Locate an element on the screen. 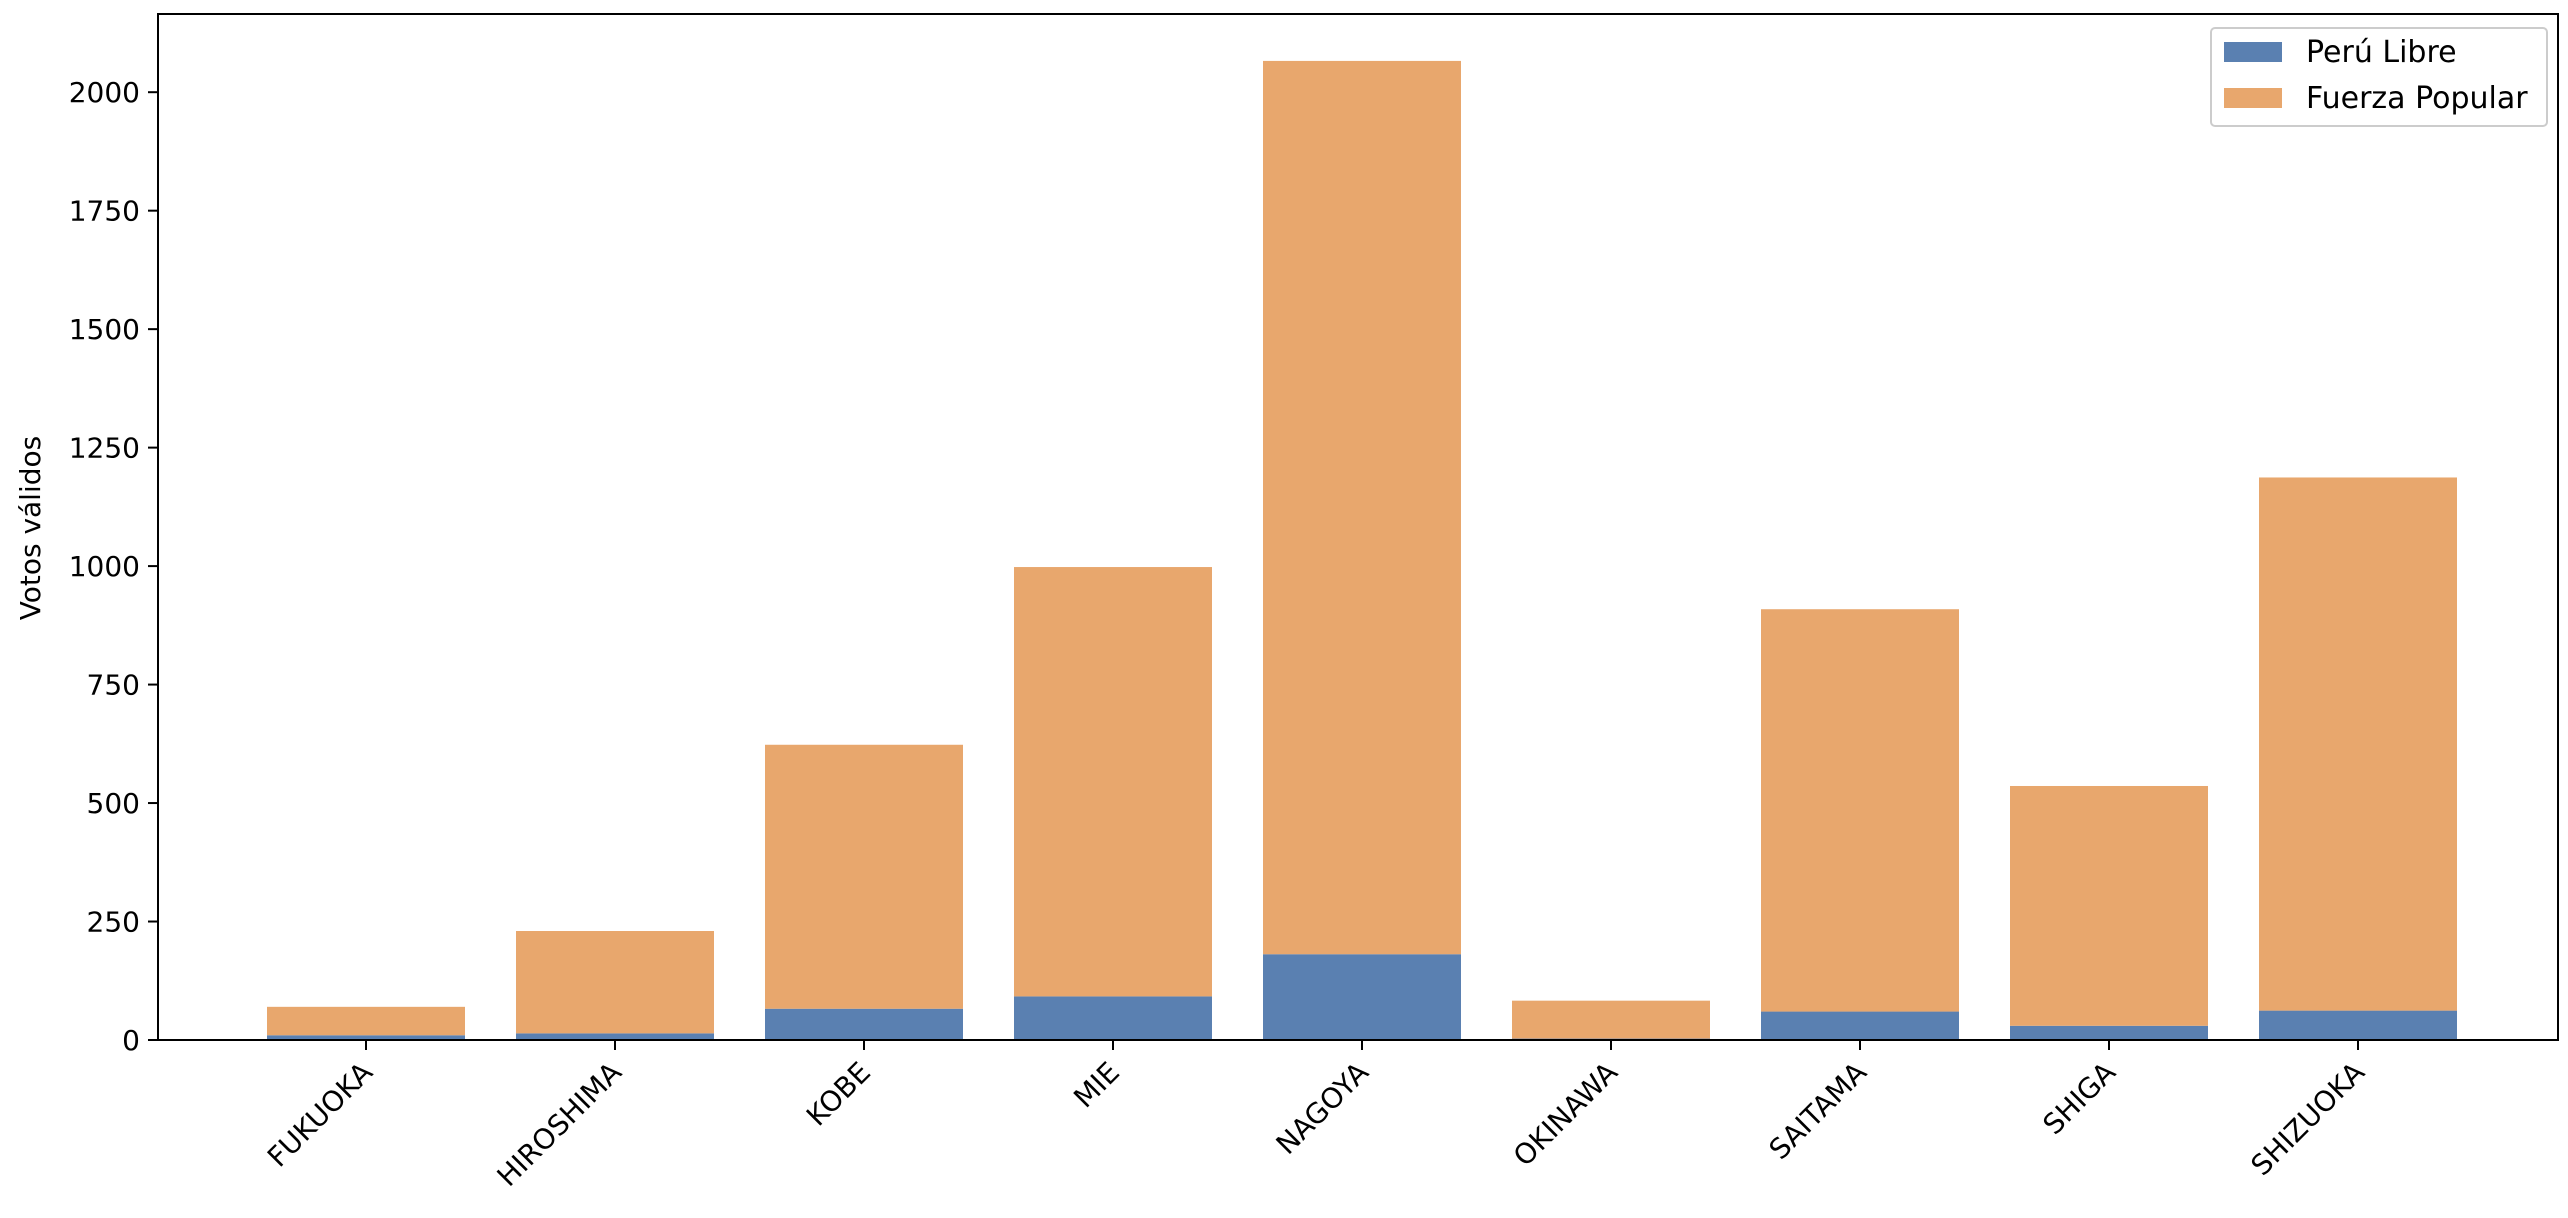  y-tick-label: 1250 is located at coordinates (104, 448).